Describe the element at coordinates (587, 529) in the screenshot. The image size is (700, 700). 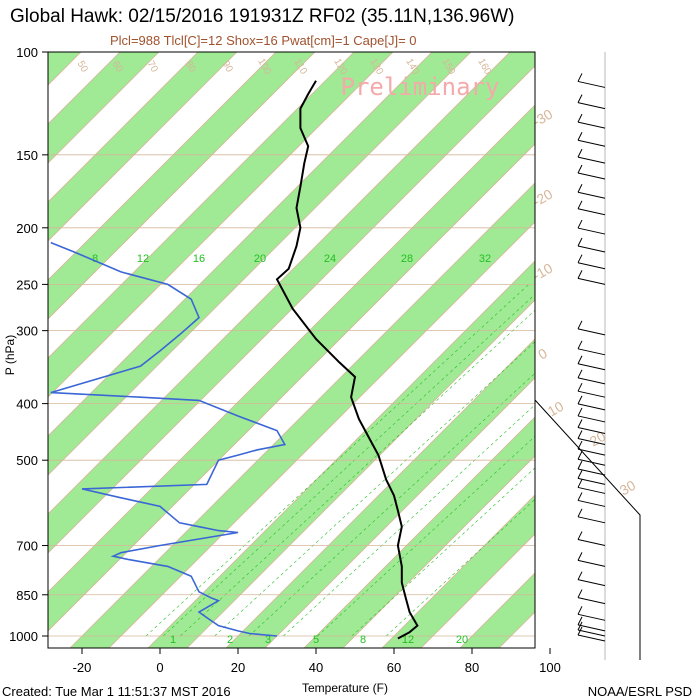
I see `barb-panel-edge` at that location.